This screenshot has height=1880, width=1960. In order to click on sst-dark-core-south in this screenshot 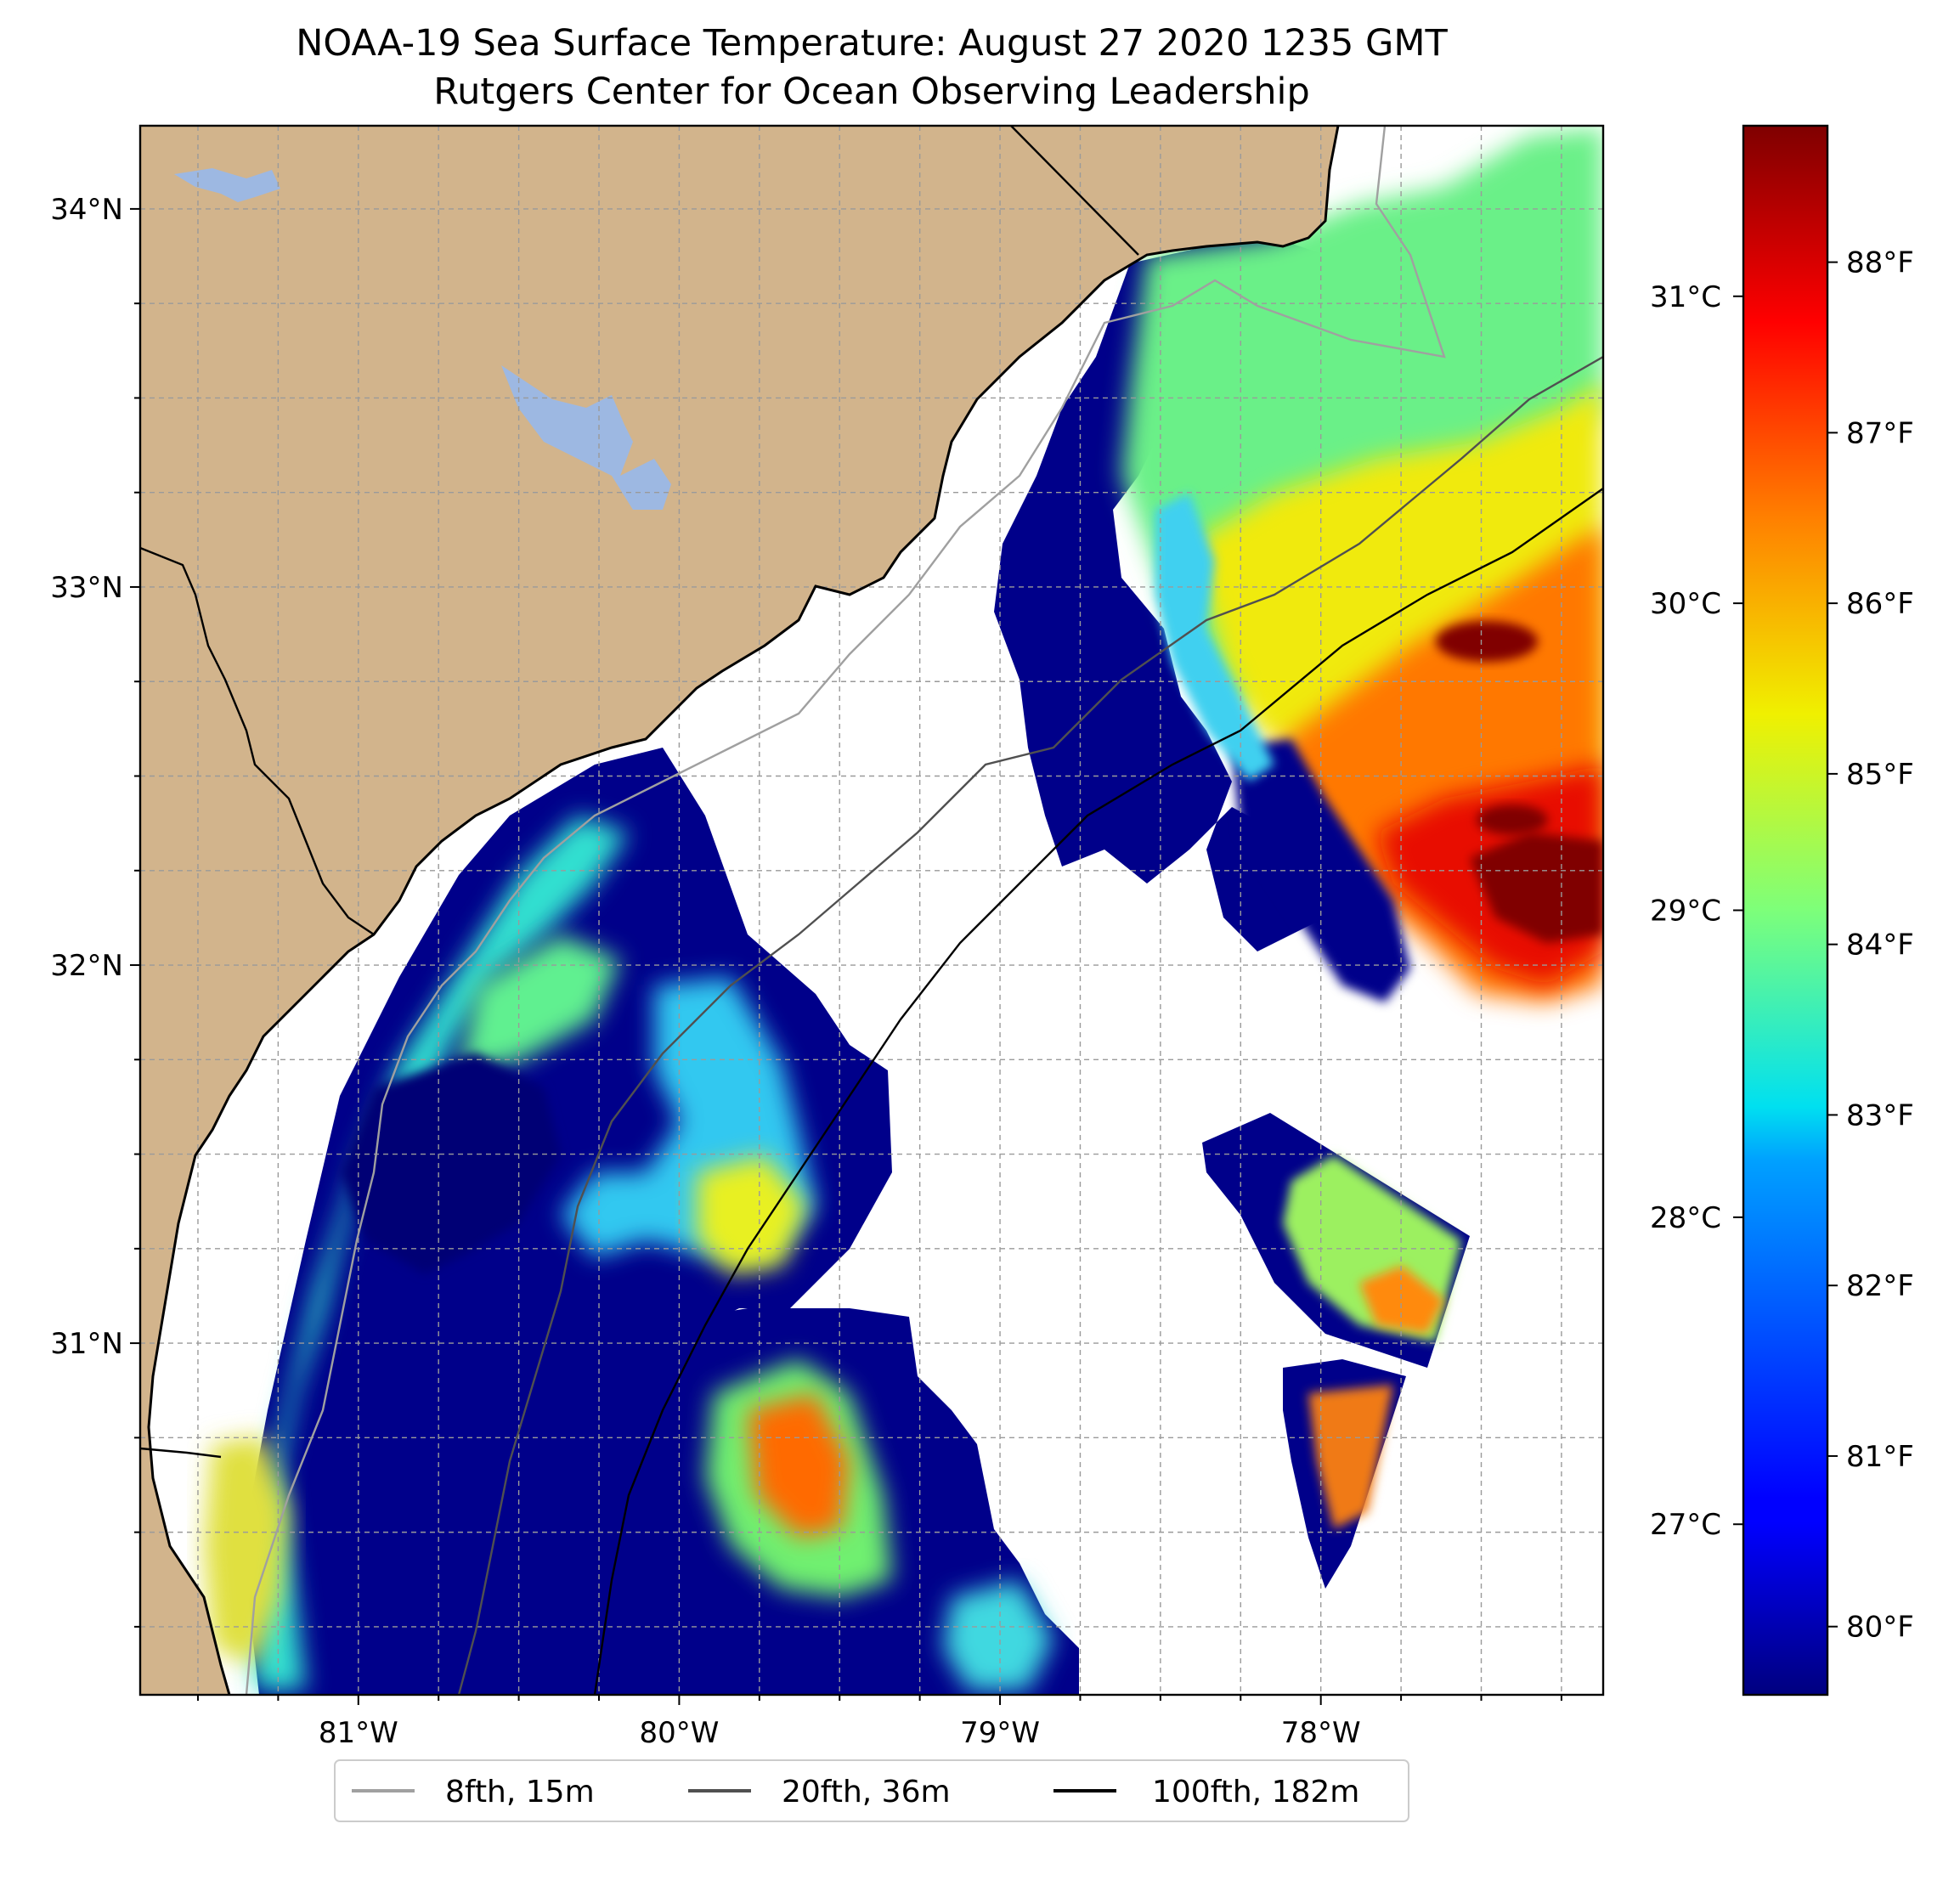, I will do `click(451, 1163)`.